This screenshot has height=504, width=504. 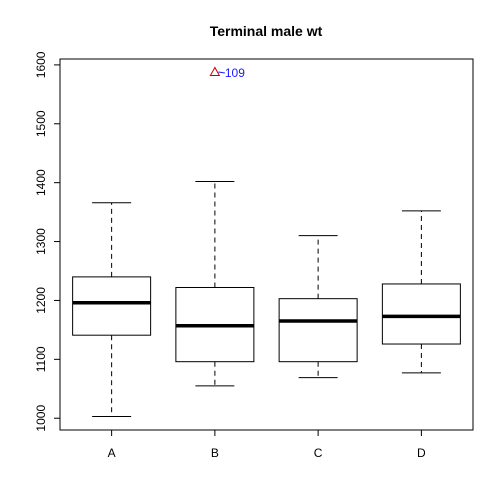 I want to click on box-B, so click(x=215, y=283).